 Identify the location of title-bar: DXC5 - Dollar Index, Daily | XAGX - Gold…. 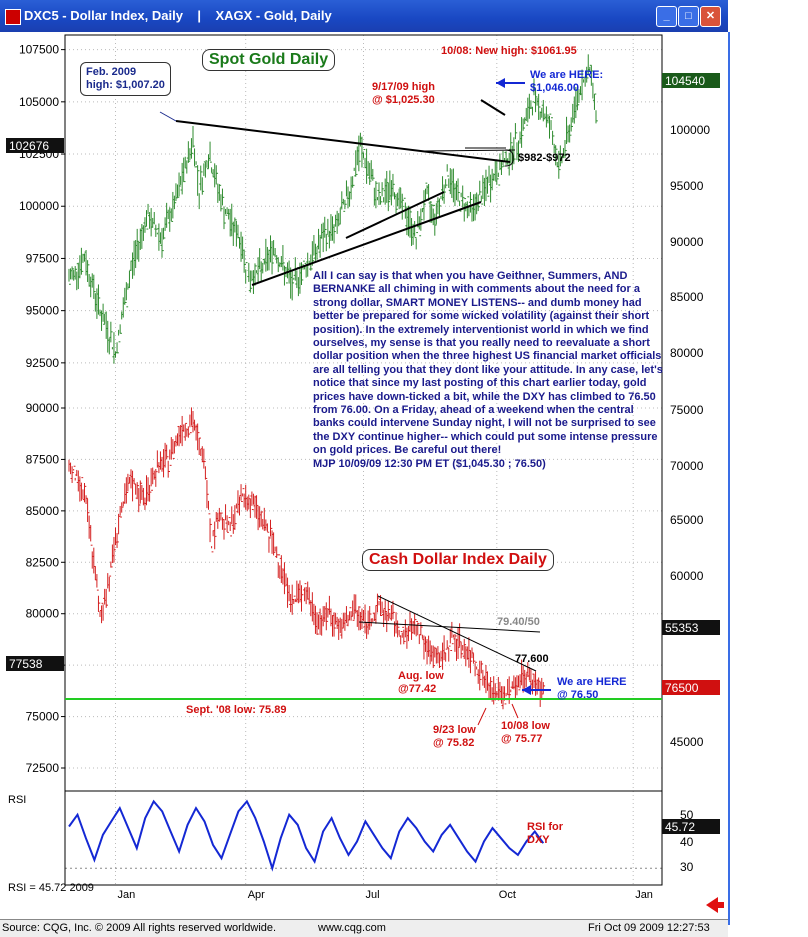
(364, 16).